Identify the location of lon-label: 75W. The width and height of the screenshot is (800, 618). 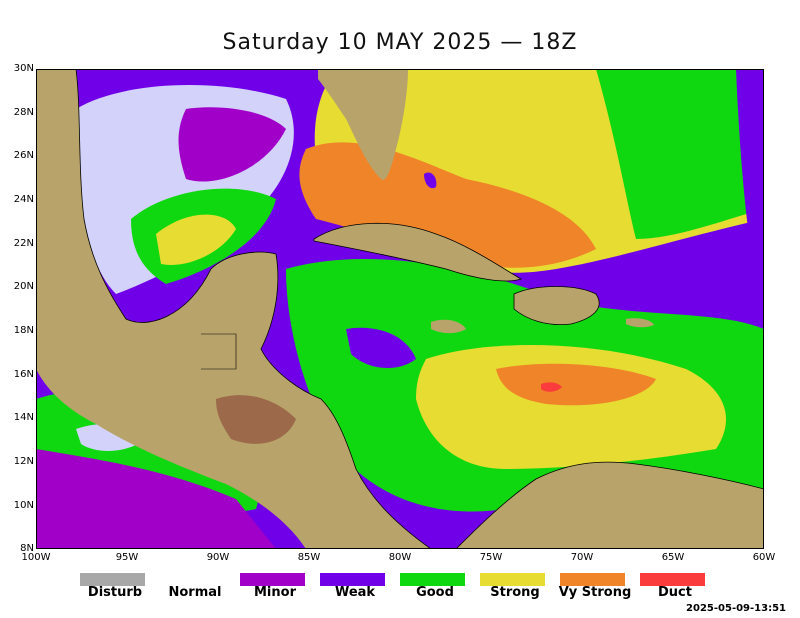
(491, 557).